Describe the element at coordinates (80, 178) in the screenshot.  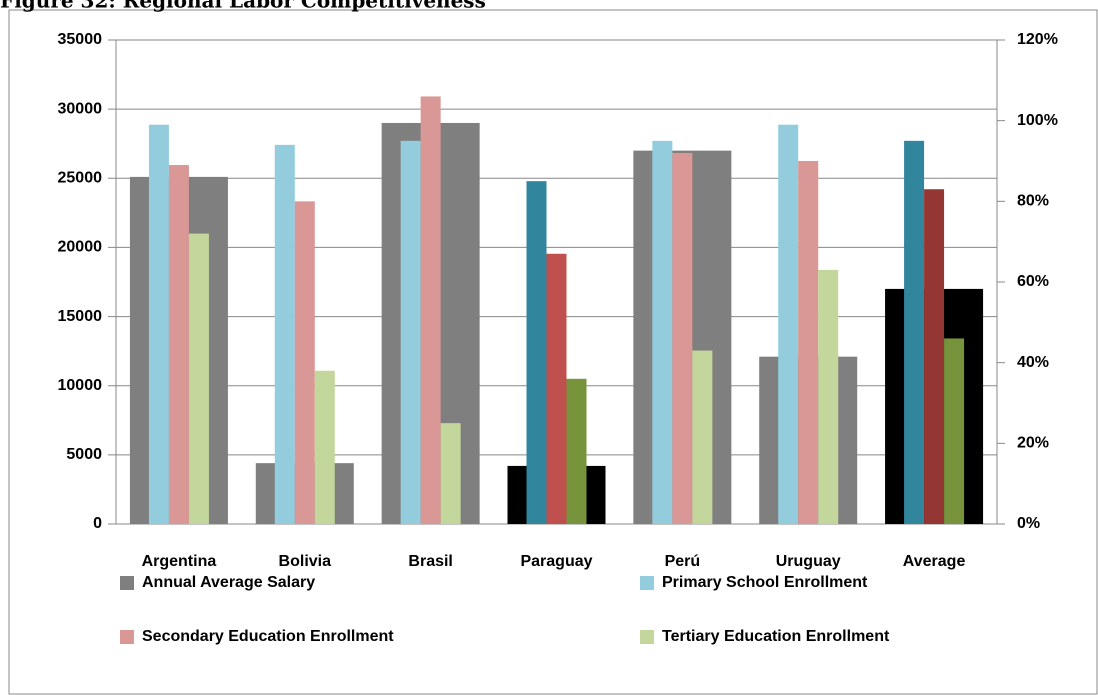
I see `y-tick-label: 25000` at that location.